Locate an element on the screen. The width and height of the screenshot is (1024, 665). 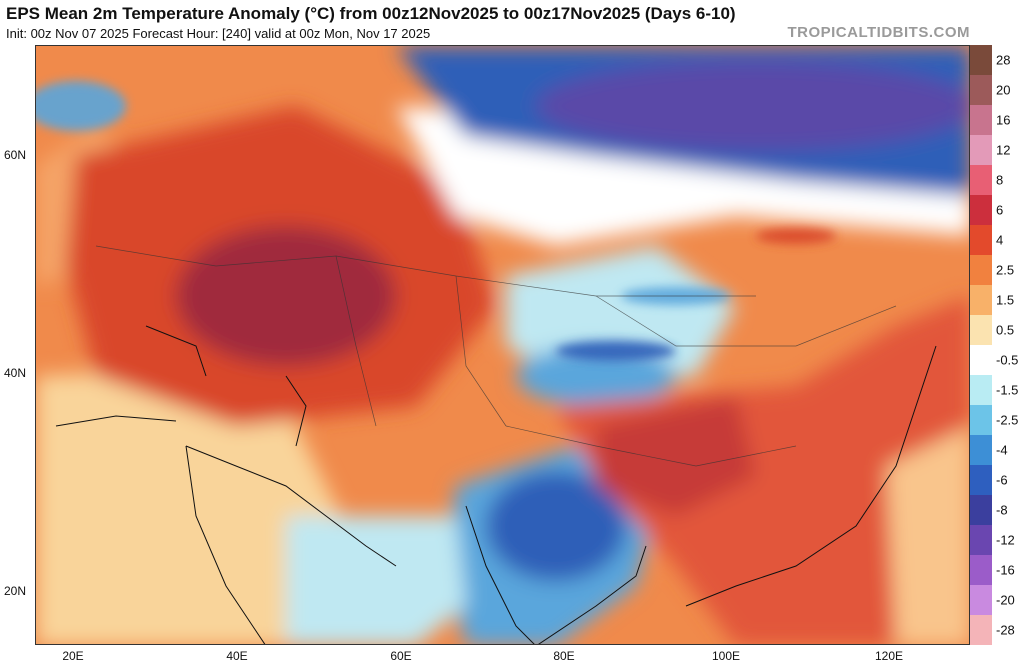
lat-label-20n: 20N is located at coordinates (15, 591).